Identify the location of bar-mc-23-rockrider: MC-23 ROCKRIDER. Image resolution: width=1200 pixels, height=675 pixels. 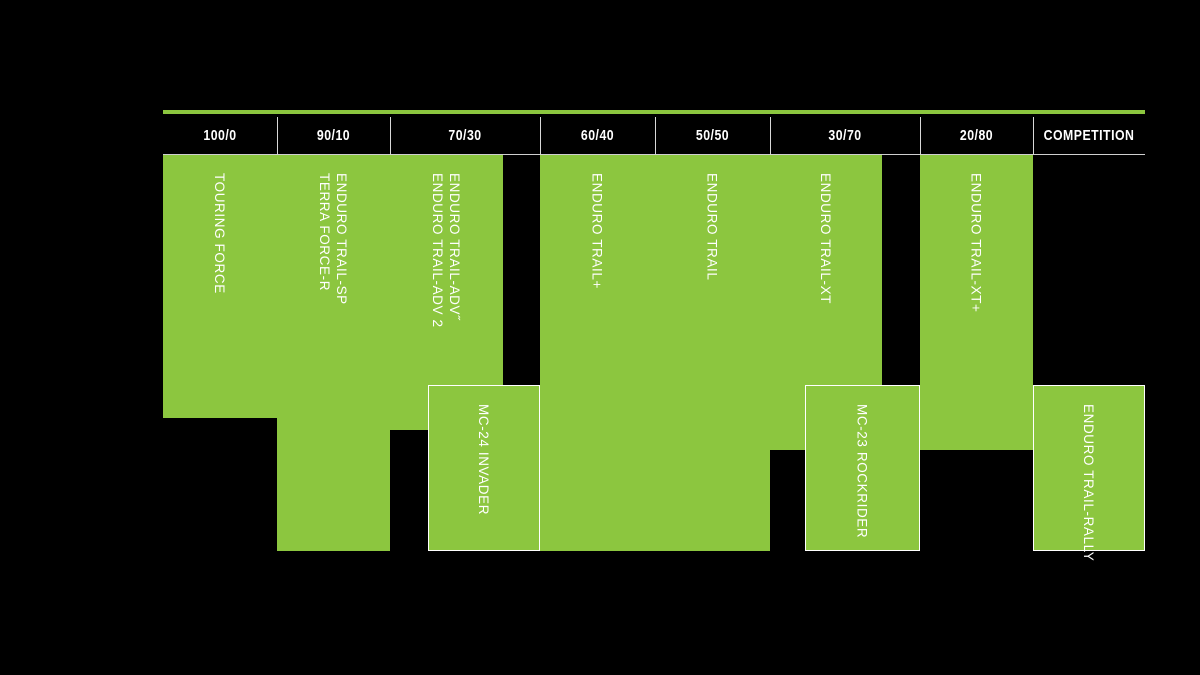
(862, 468).